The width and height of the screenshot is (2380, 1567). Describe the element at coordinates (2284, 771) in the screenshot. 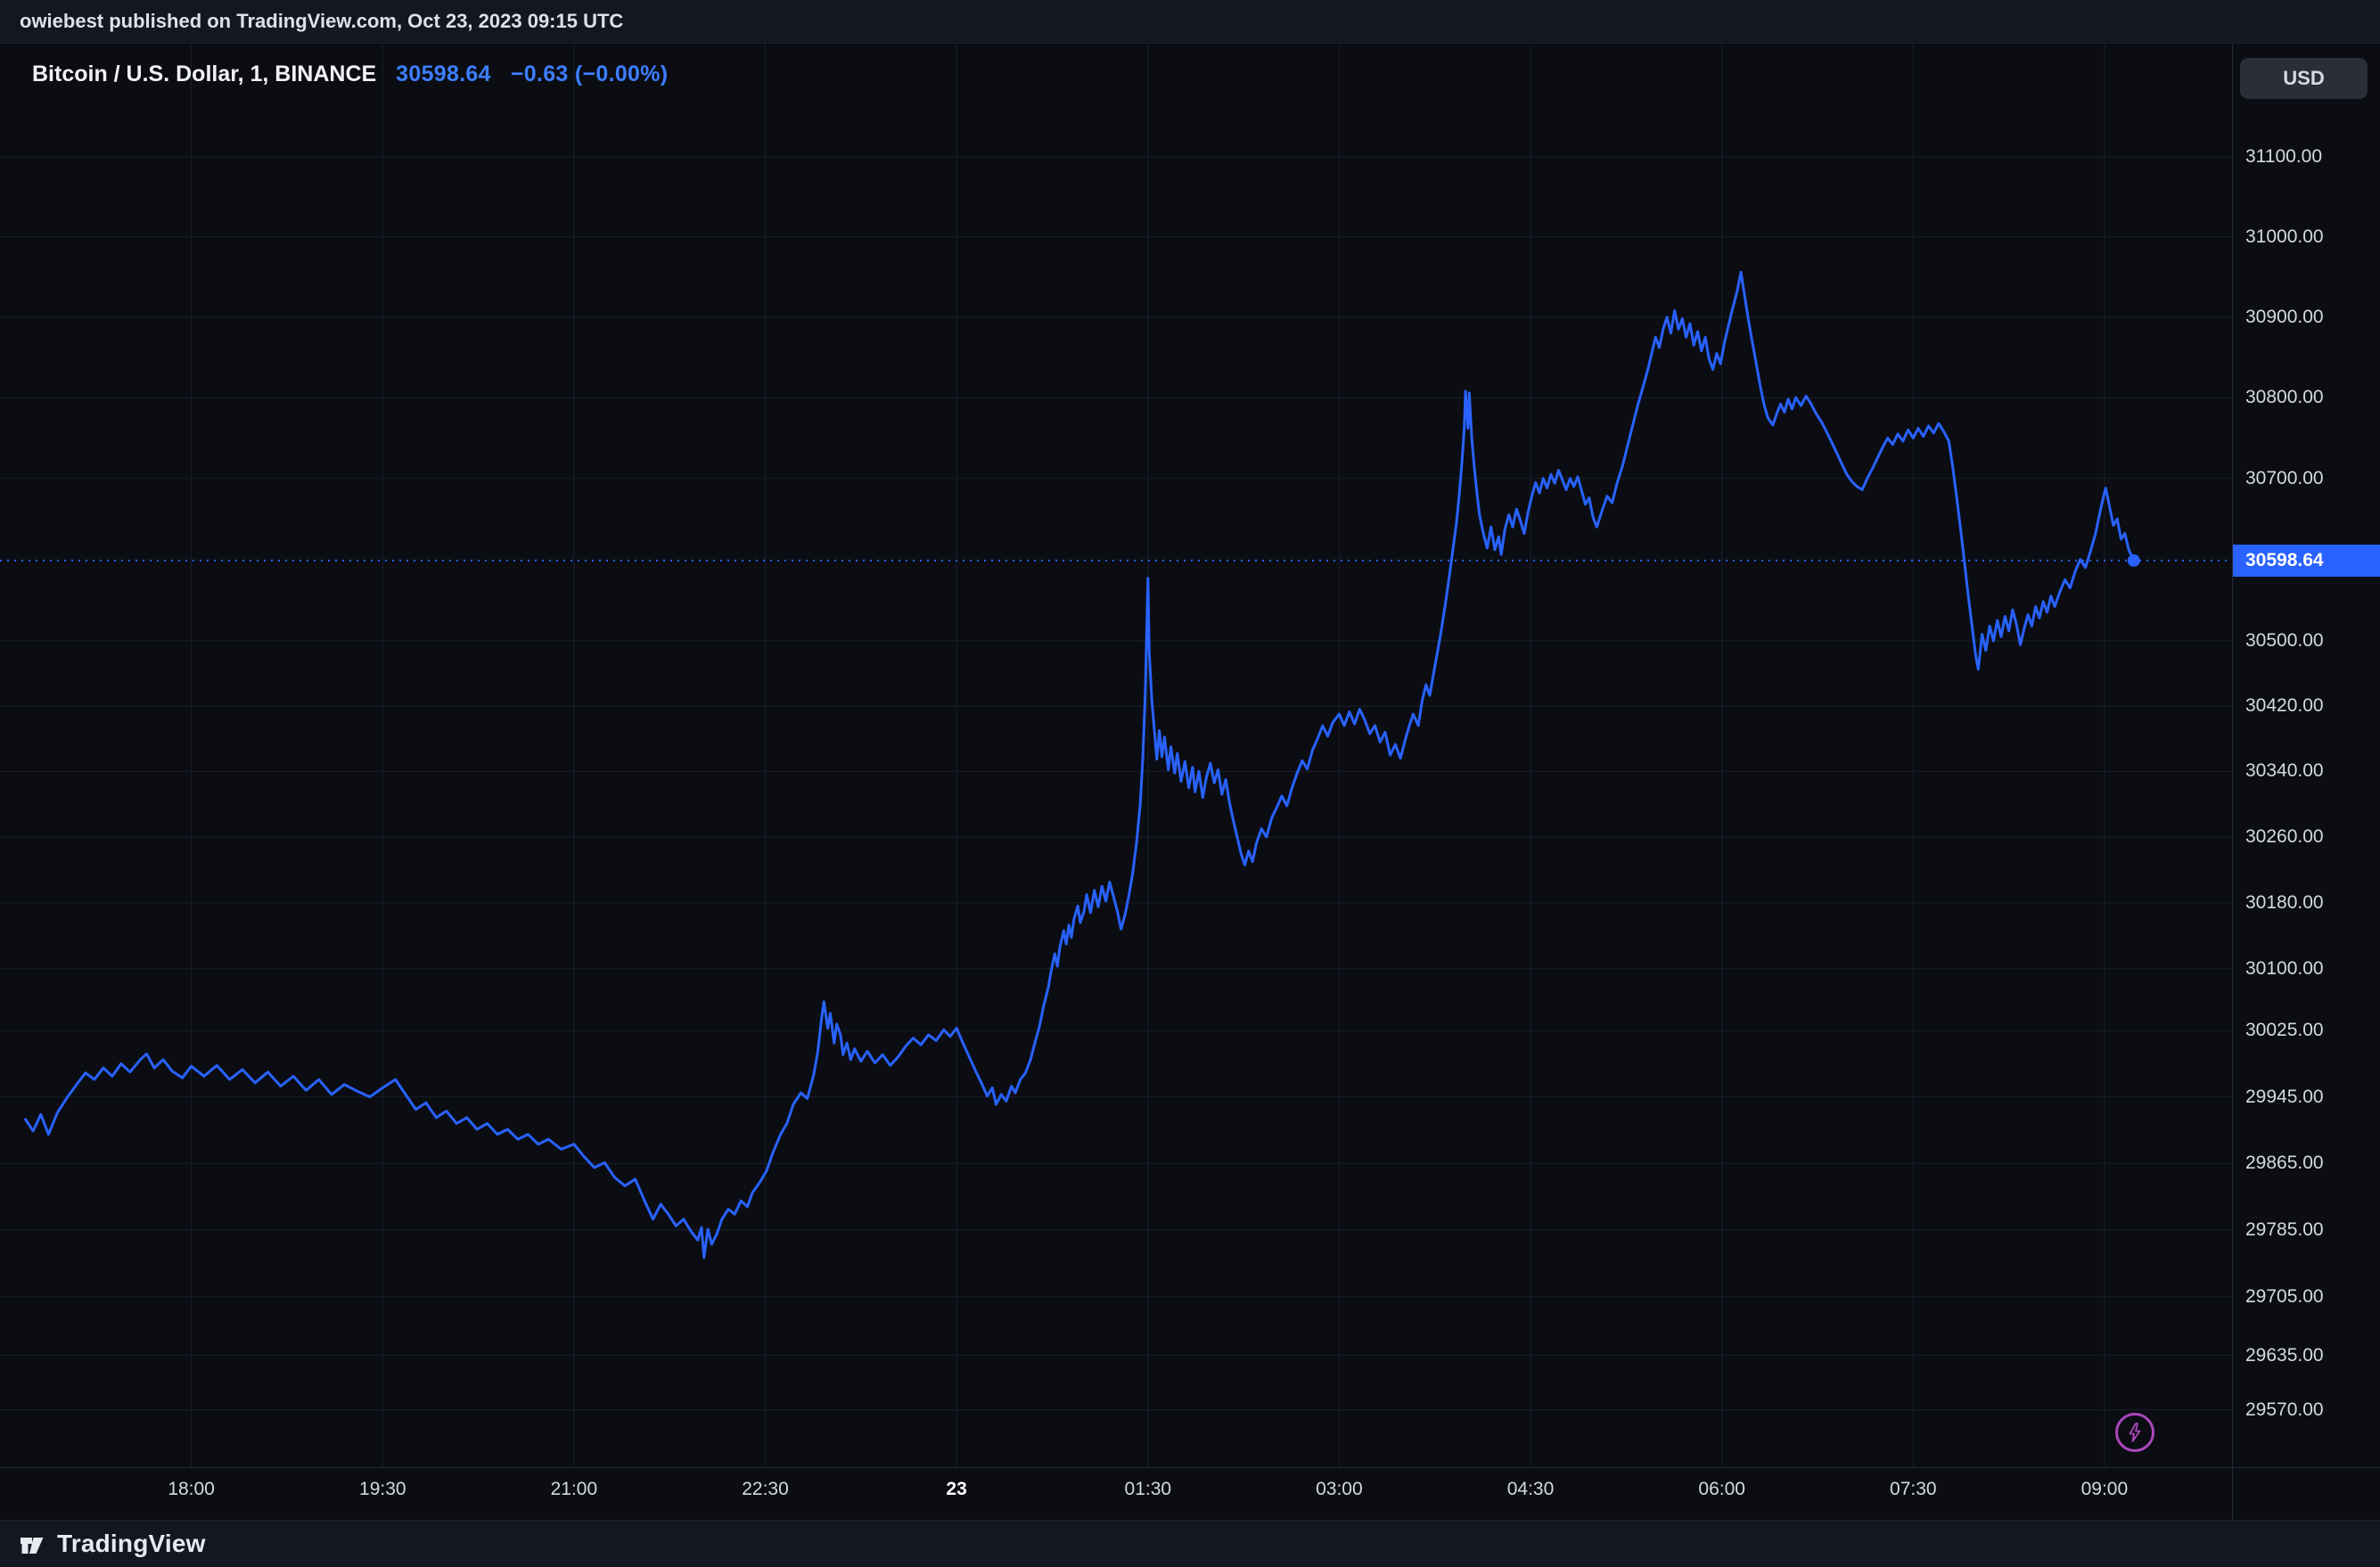

I see `price-tick-label: 30340.00` at that location.